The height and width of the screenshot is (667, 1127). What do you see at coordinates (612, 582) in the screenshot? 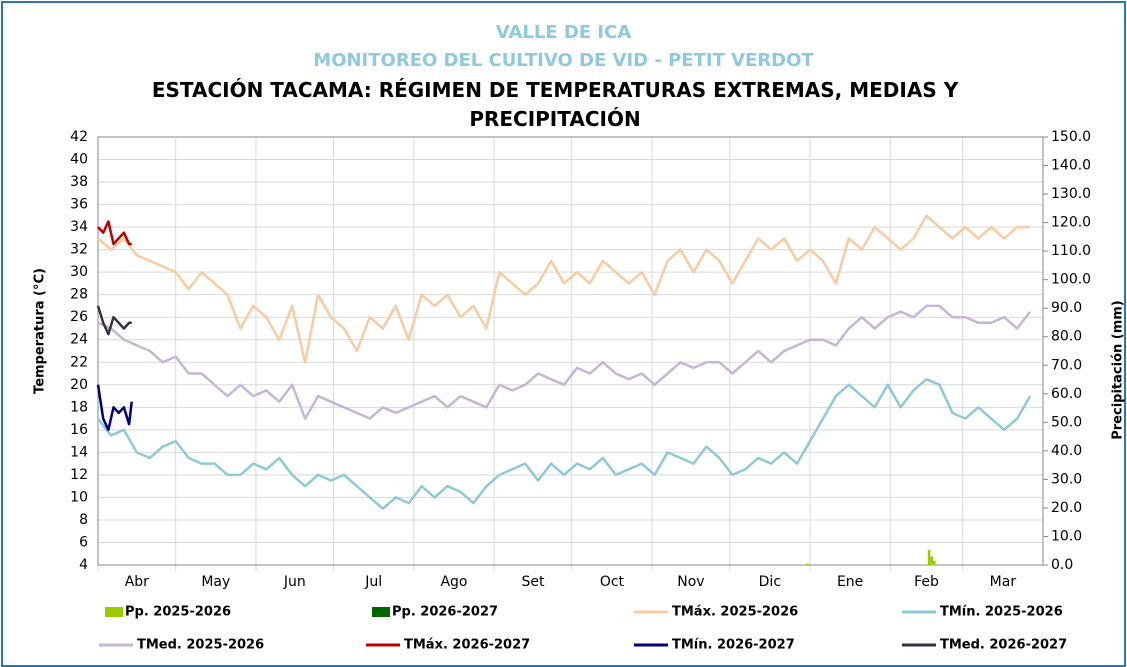
I see `x-tick-label: Oct` at bounding box center [612, 582].